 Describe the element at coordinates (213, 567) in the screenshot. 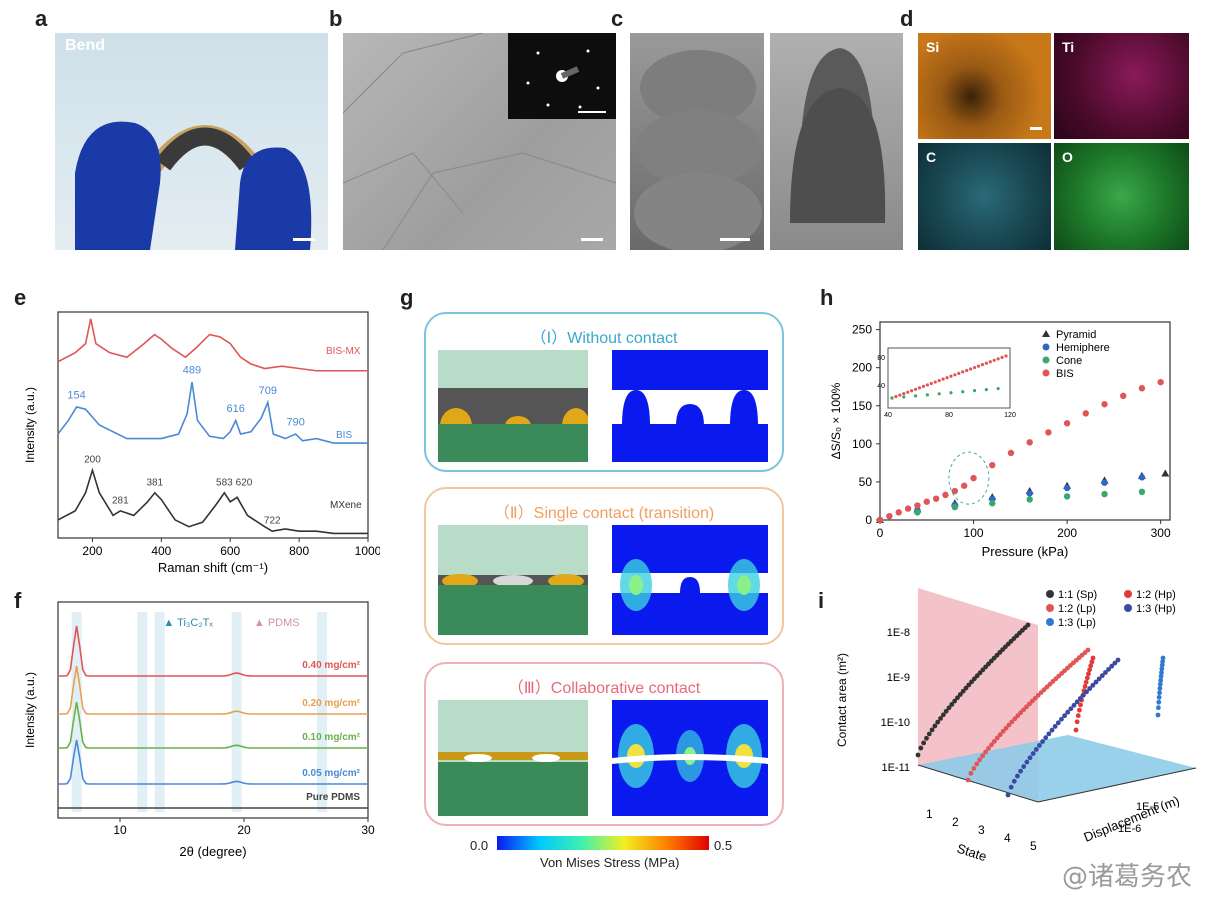

I see `x-axis-label: Raman shift (cm⁻¹)` at that location.